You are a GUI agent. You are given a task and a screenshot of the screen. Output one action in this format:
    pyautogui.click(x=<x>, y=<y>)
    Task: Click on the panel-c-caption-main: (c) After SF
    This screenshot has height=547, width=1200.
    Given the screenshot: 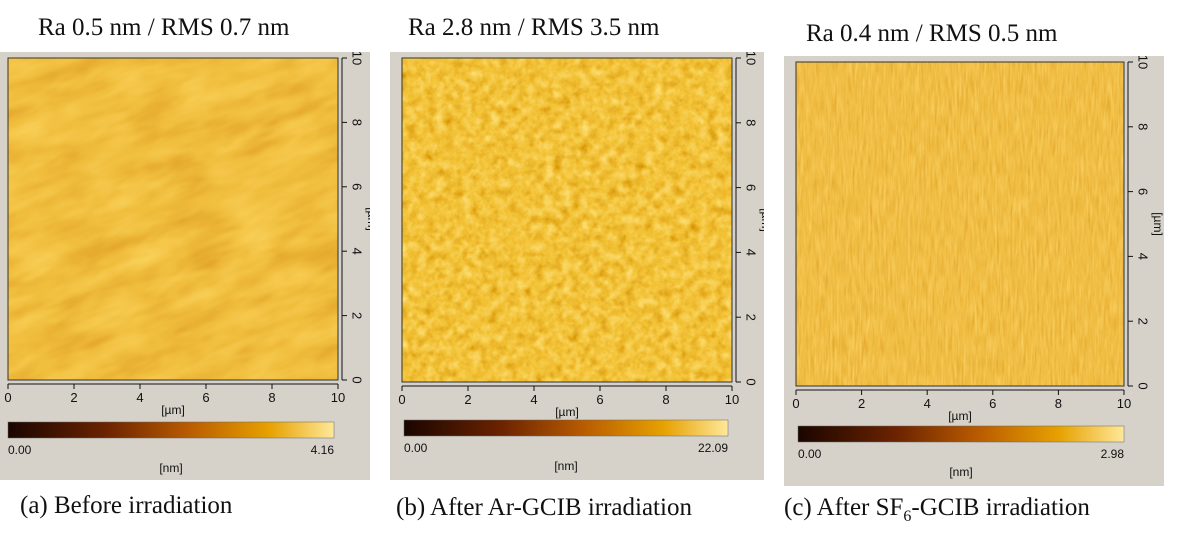 What is the action you would take?
    pyautogui.click(x=844, y=507)
    